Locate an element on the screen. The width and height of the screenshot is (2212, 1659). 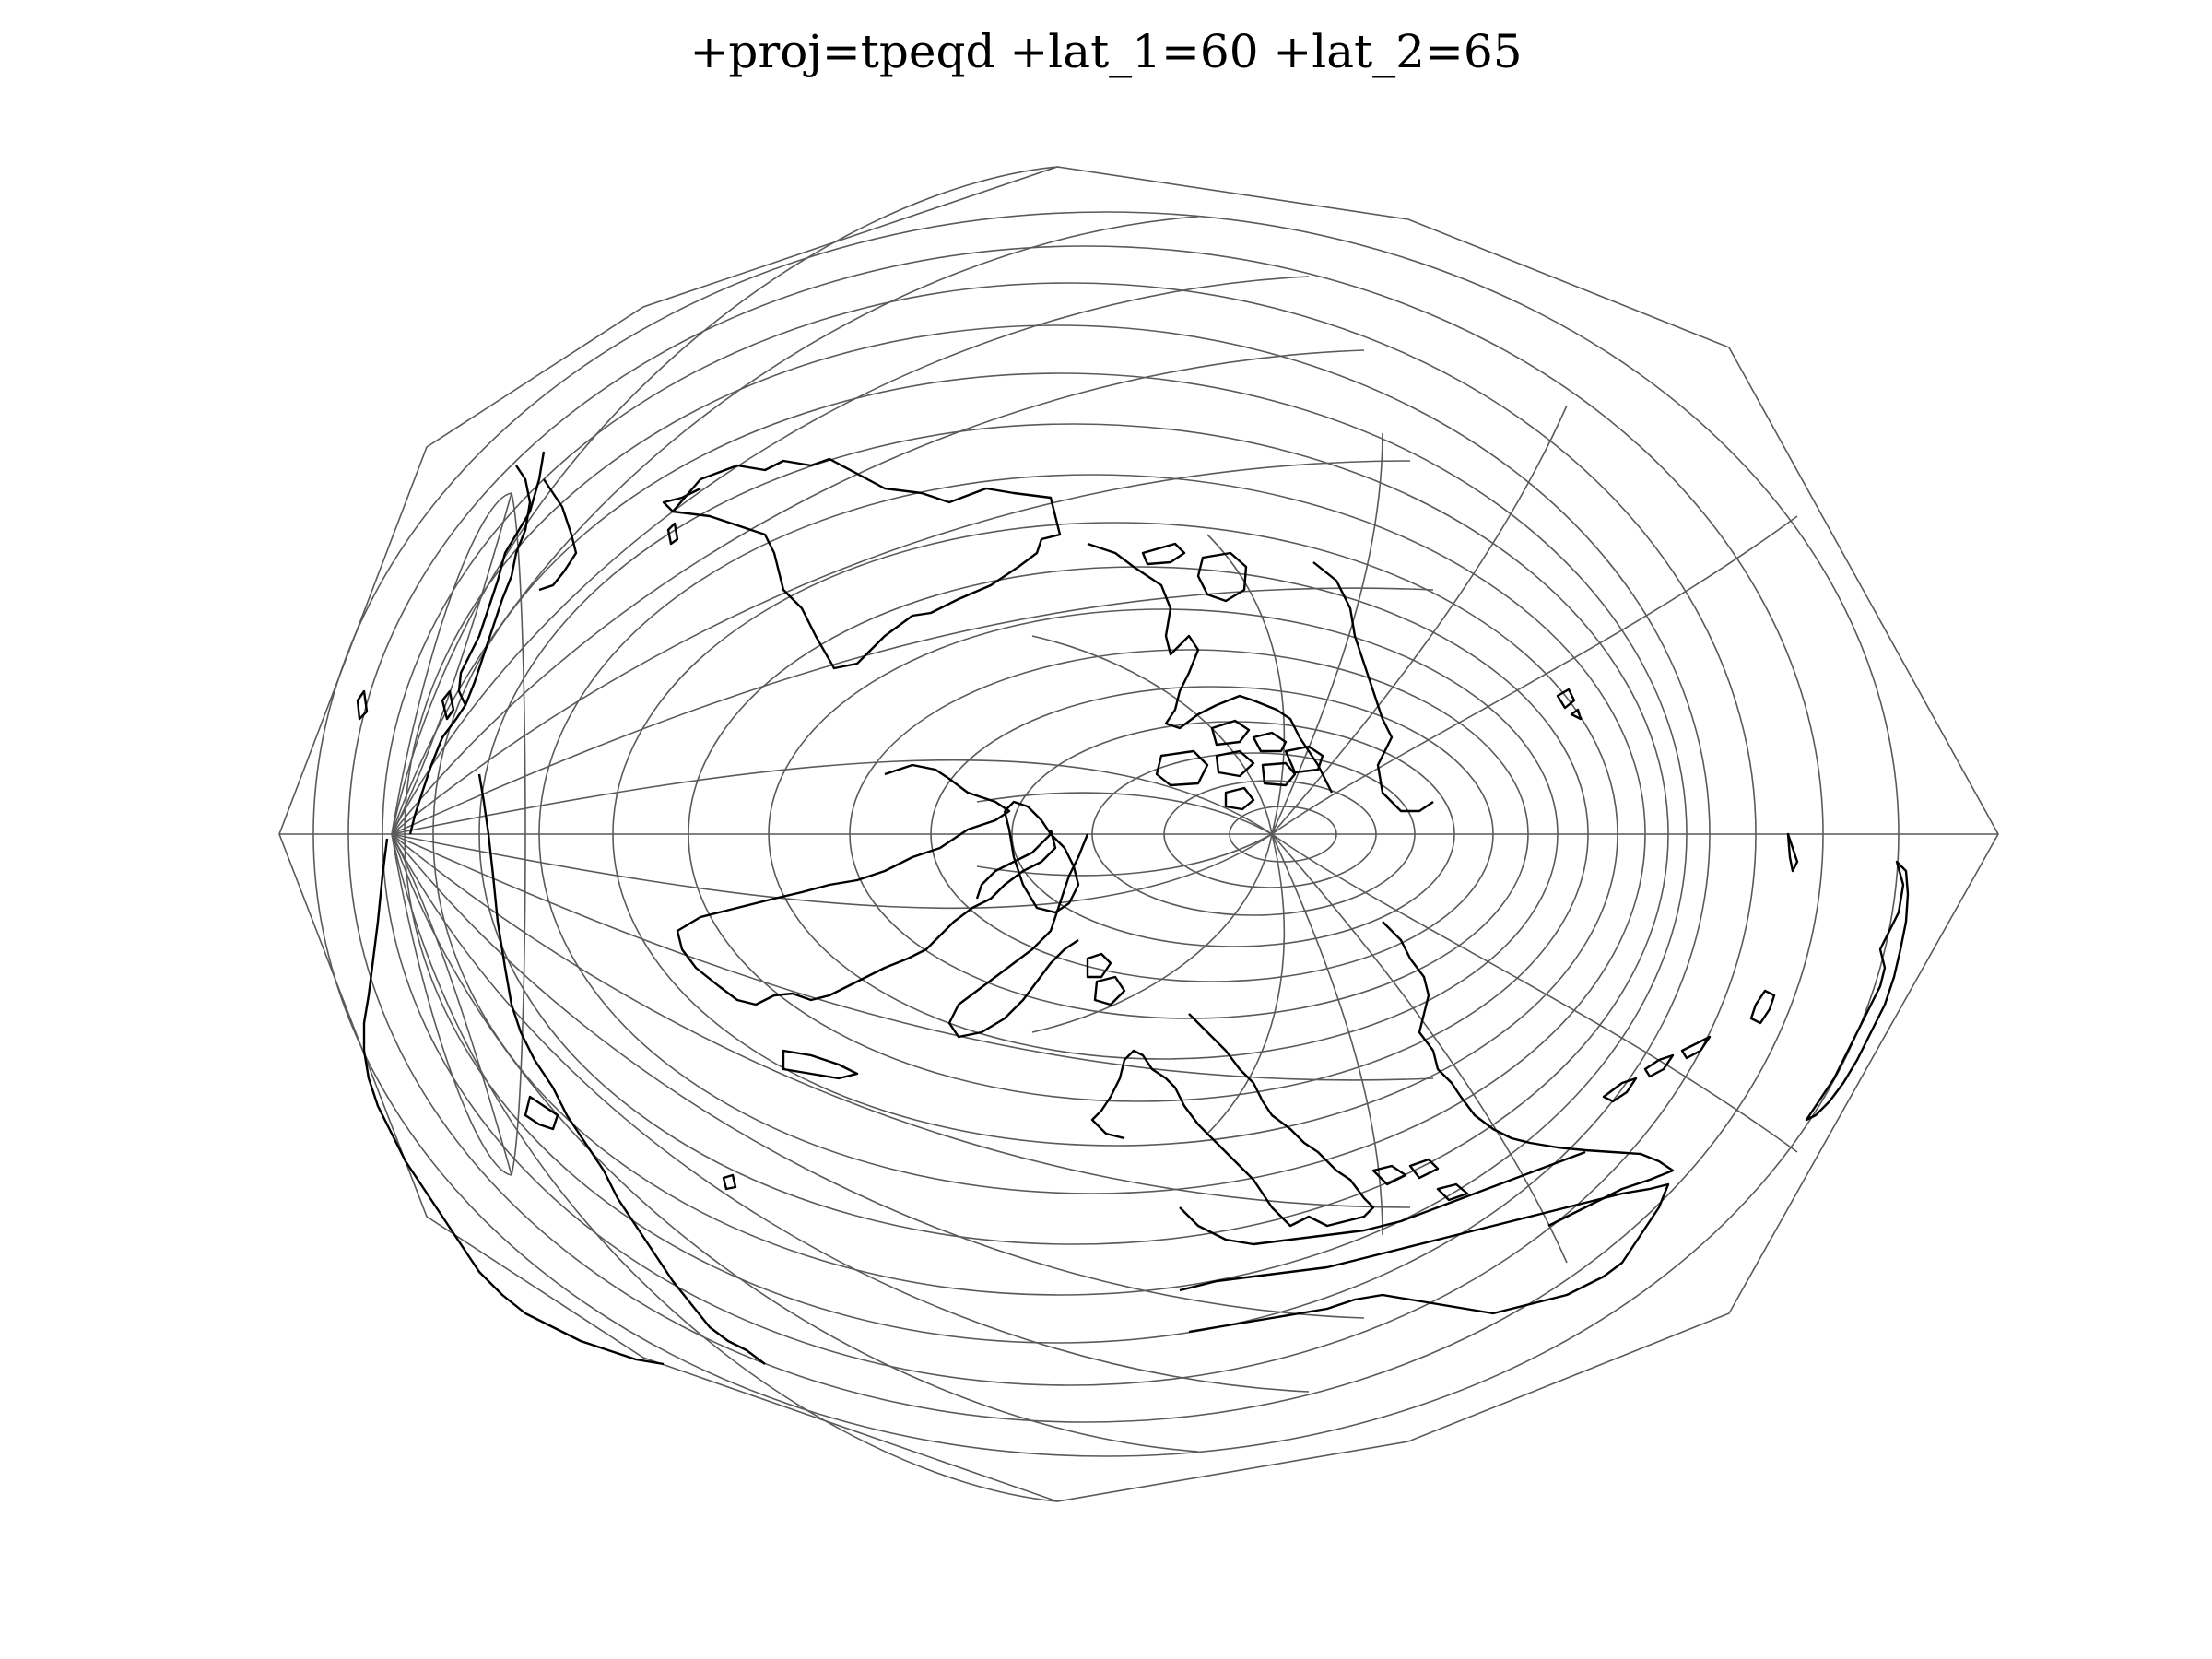
coastline-antarctica-lower is located at coordinates (621, 1069).